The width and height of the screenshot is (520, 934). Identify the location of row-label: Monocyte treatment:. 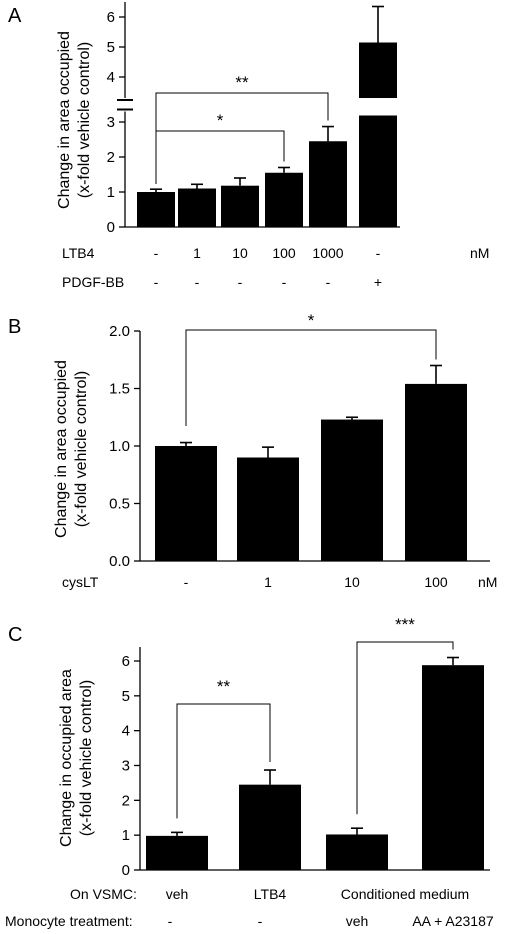
(69, 921).